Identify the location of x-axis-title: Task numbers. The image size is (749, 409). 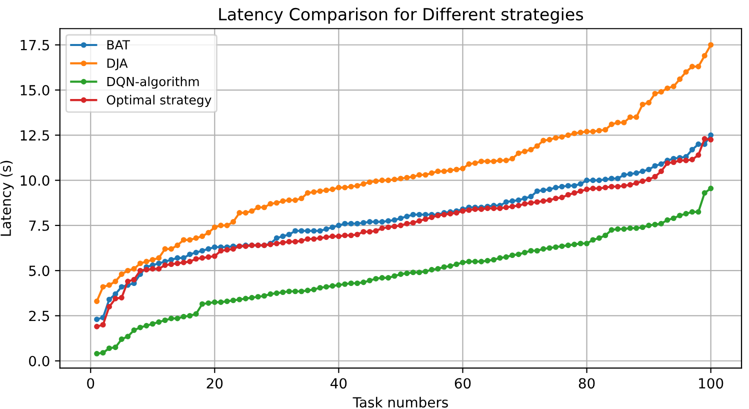
(400, 402).